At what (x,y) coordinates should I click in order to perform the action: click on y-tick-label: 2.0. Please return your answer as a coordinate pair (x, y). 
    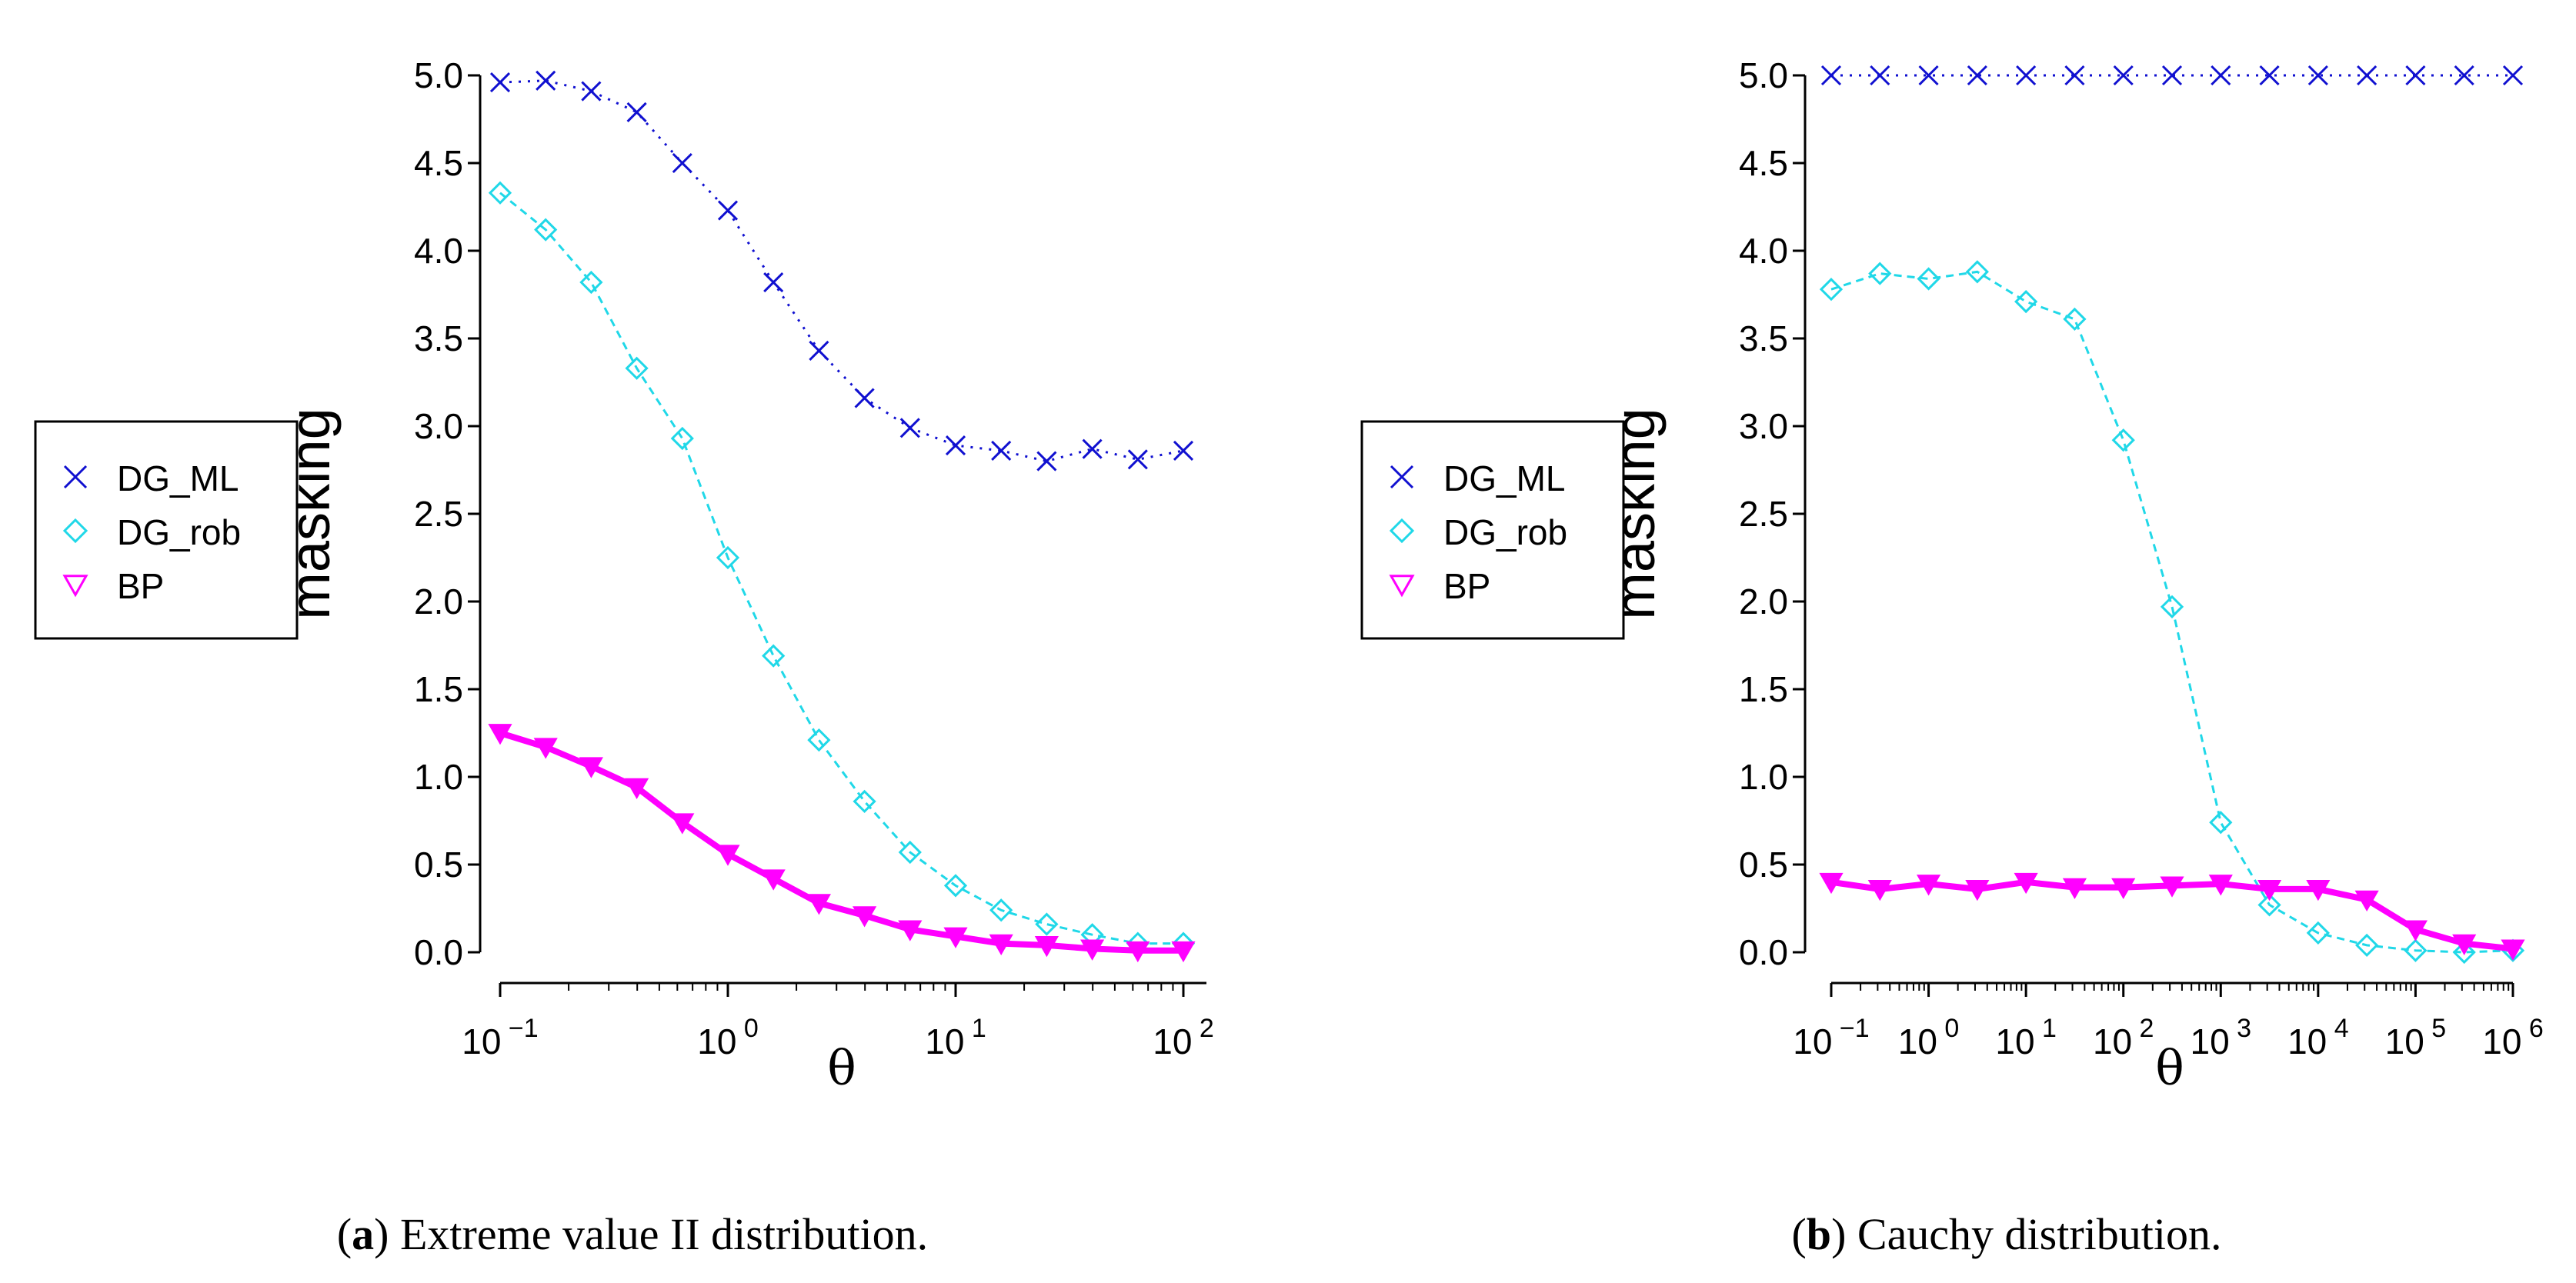
    Looking at the image, I should click on (1764, 602).